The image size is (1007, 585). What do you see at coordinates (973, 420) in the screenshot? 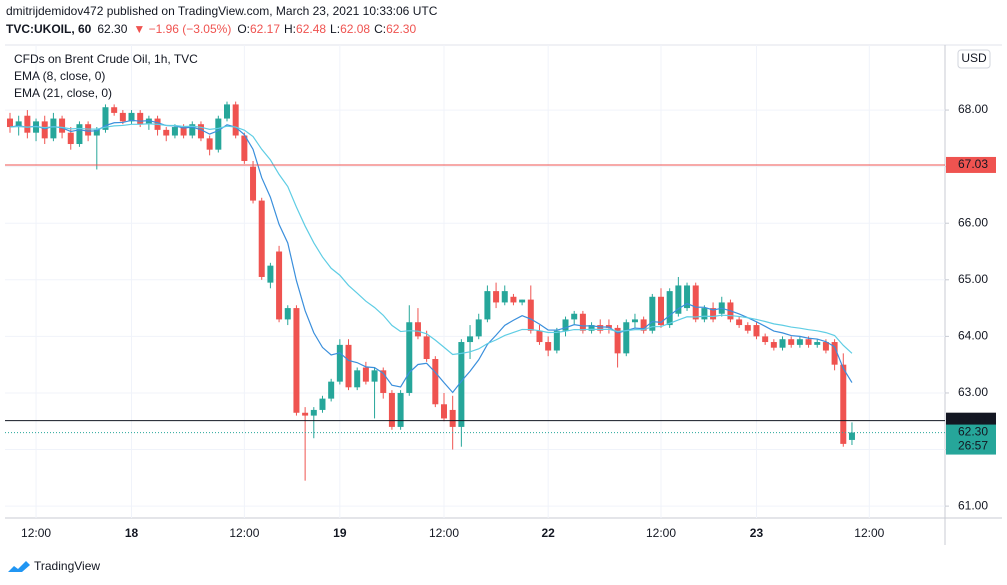
I see `price-label: 62.51` at bounding box center [973, 420].